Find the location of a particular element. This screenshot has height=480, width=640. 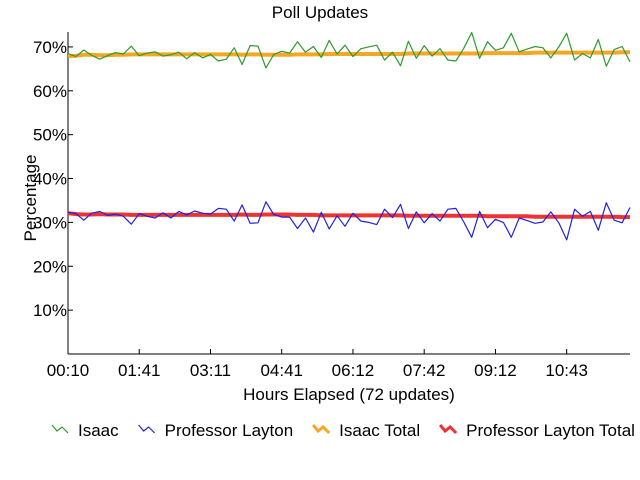

x-tick-label: 10:43 is located at coordinates (566, 370).